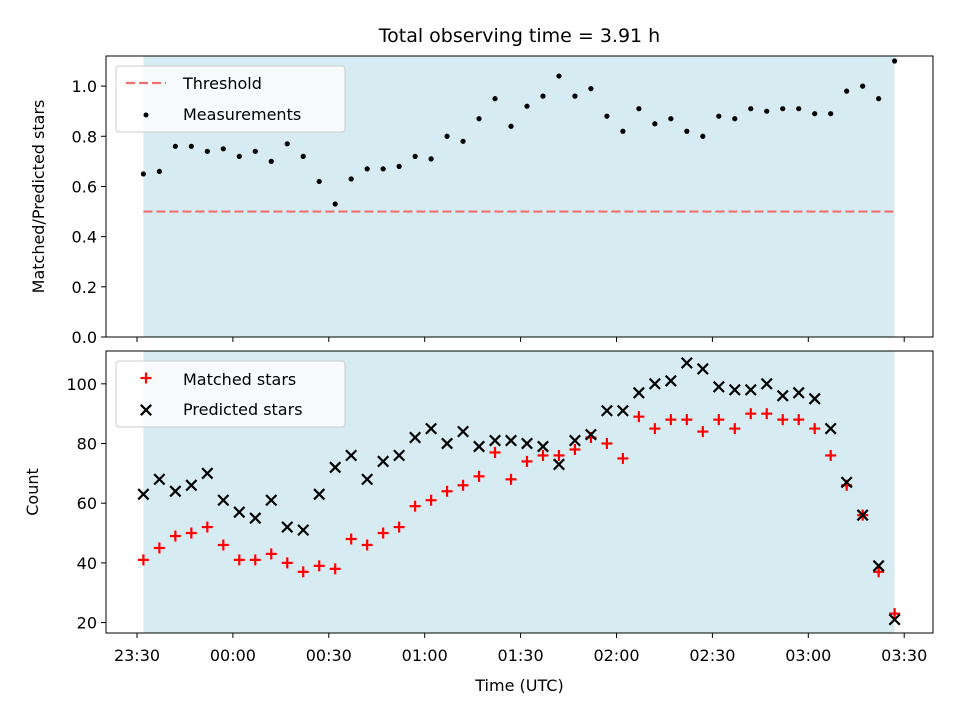 The width and height of the screenshot is (960, 720). Describe the element at coordinates (84, 287) in the screenshot. I see `y-tick-label: 0.2` at that location.